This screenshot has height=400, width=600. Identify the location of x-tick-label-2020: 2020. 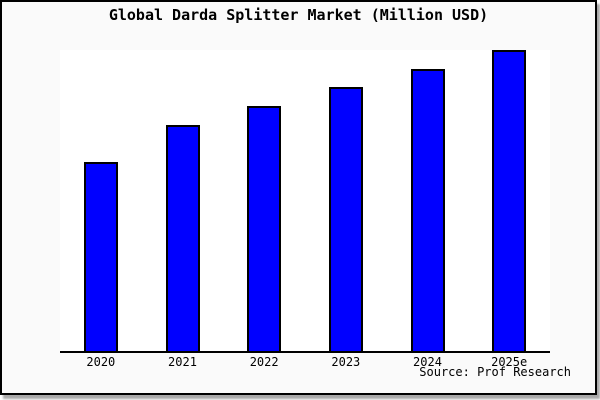
(101, 362).